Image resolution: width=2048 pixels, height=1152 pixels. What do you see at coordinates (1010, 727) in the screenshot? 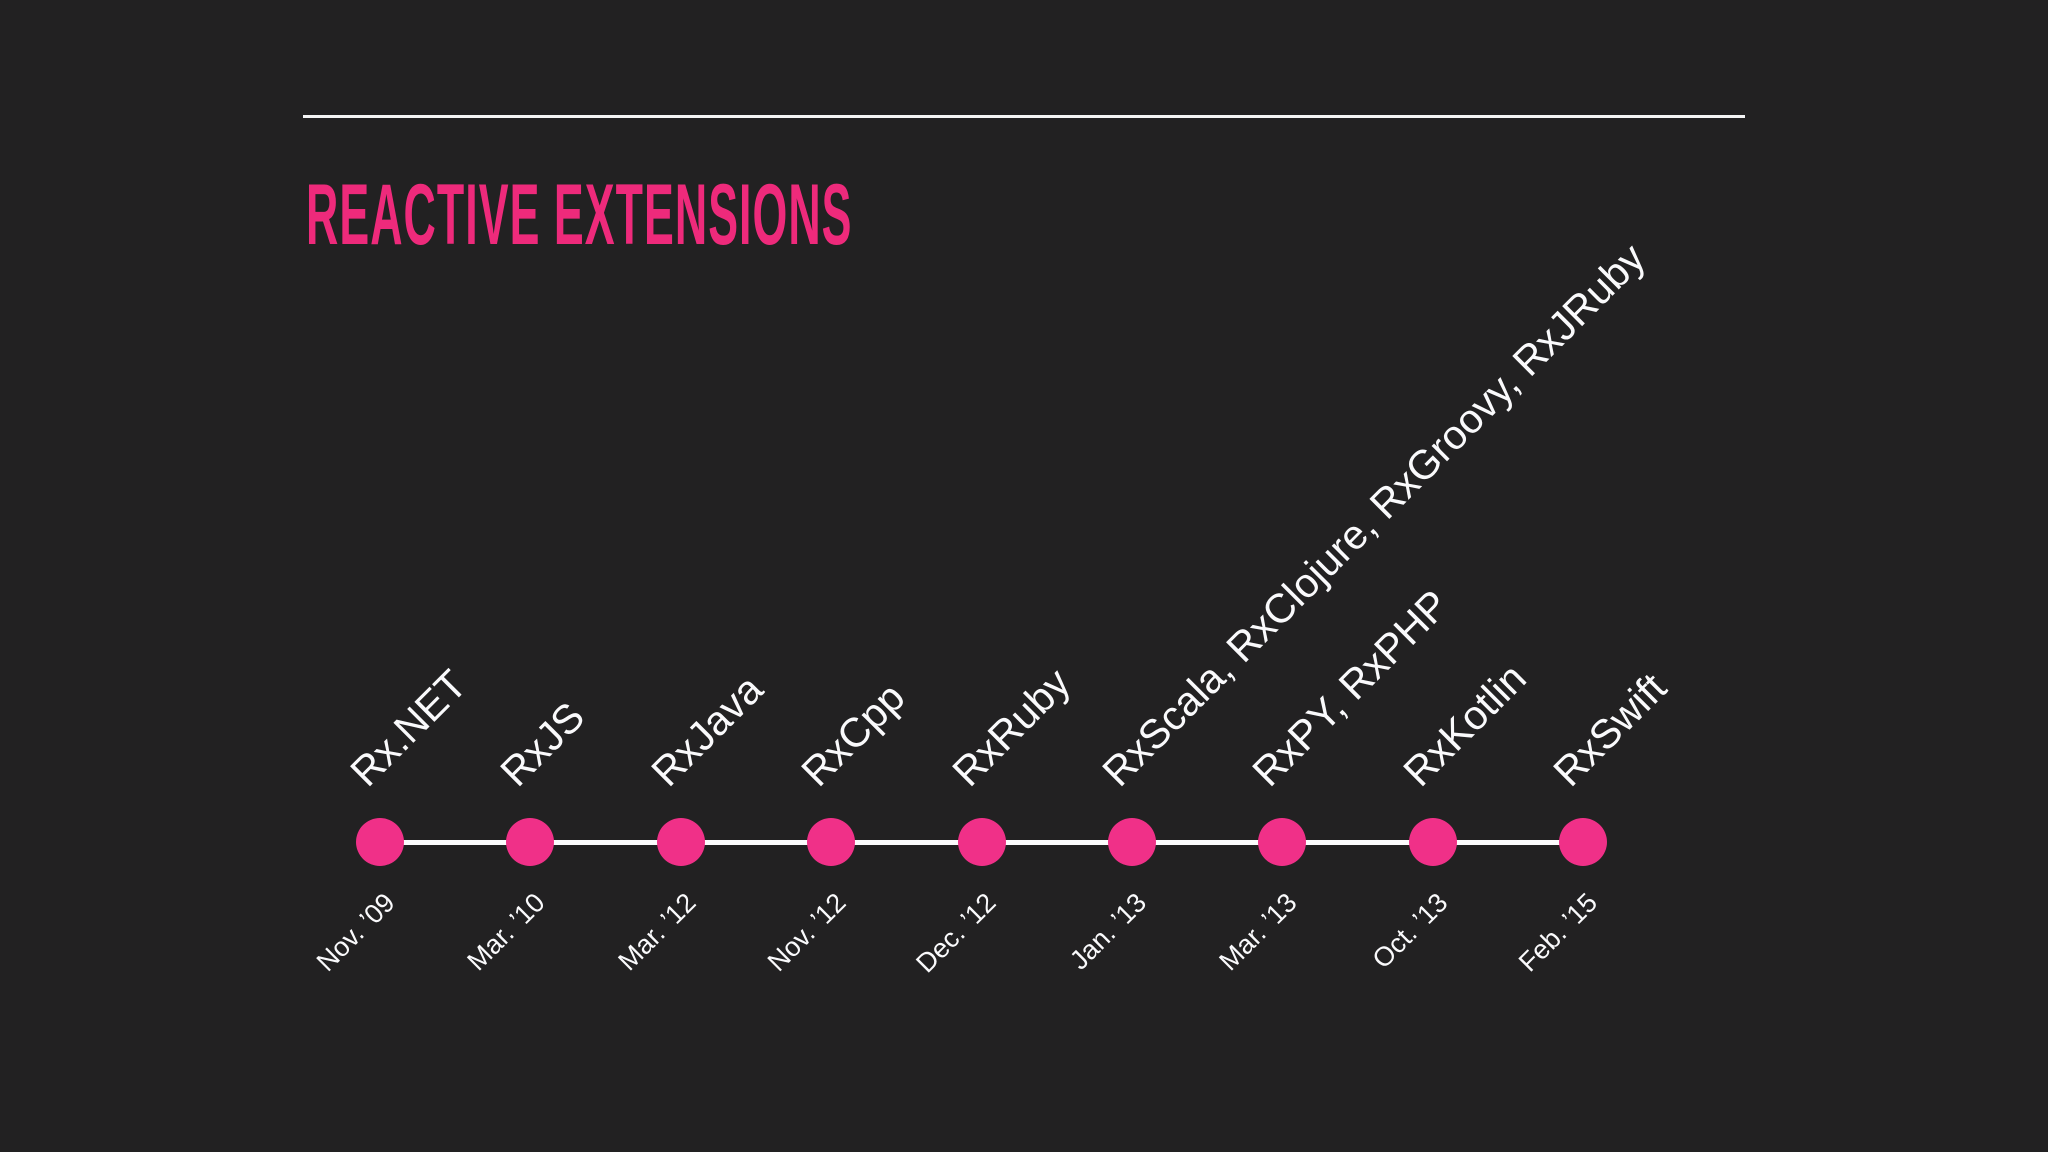
I see `timeline-event-label: RxRuby` at bounding box center [1010, 727].